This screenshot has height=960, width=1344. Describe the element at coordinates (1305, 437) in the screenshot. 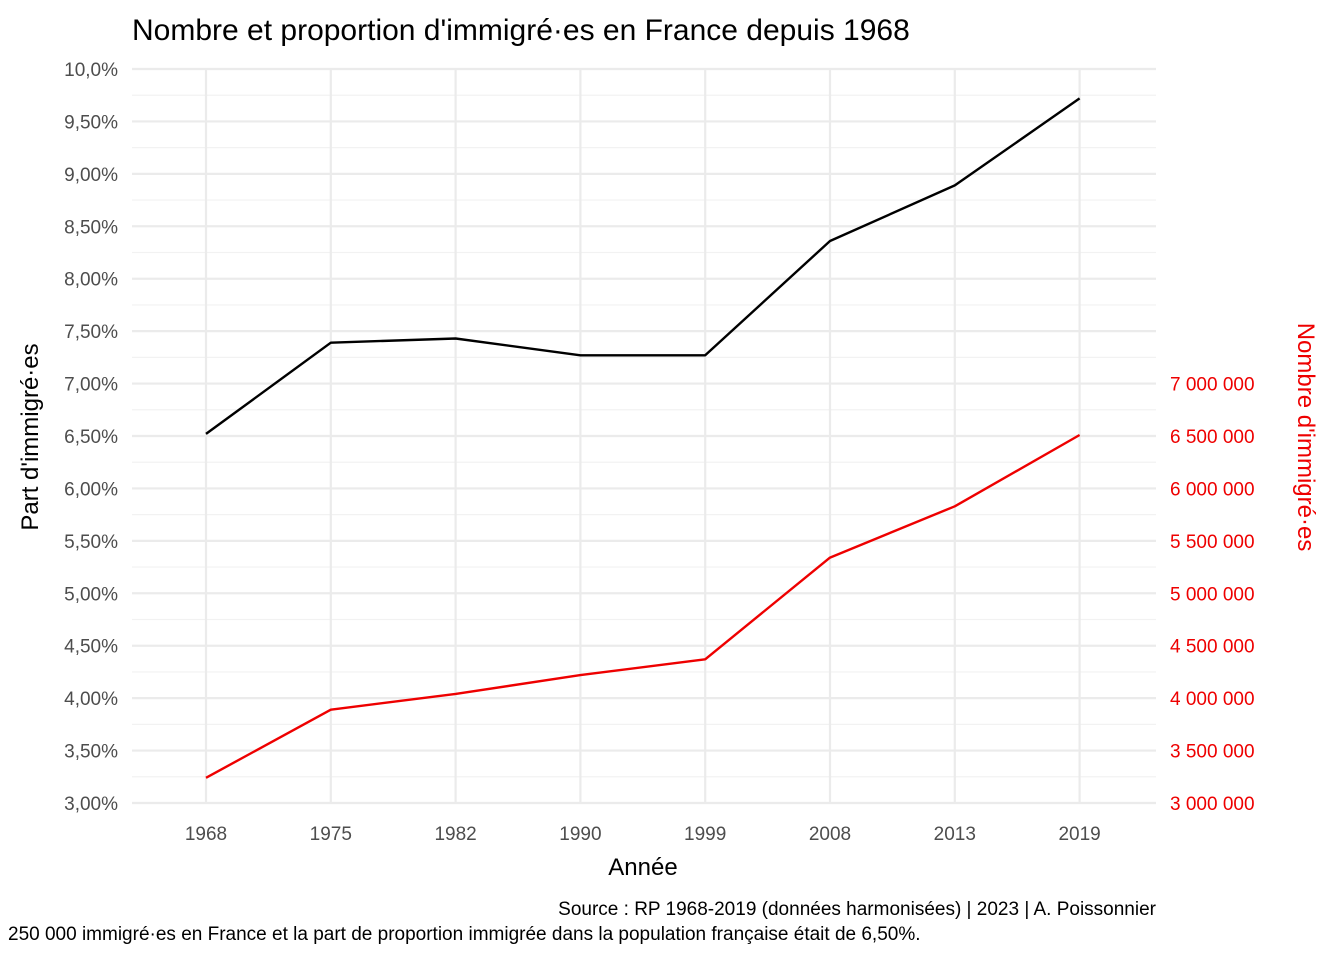

I see `y-axis-right-label: Nombre d'immigré·es` at that location.